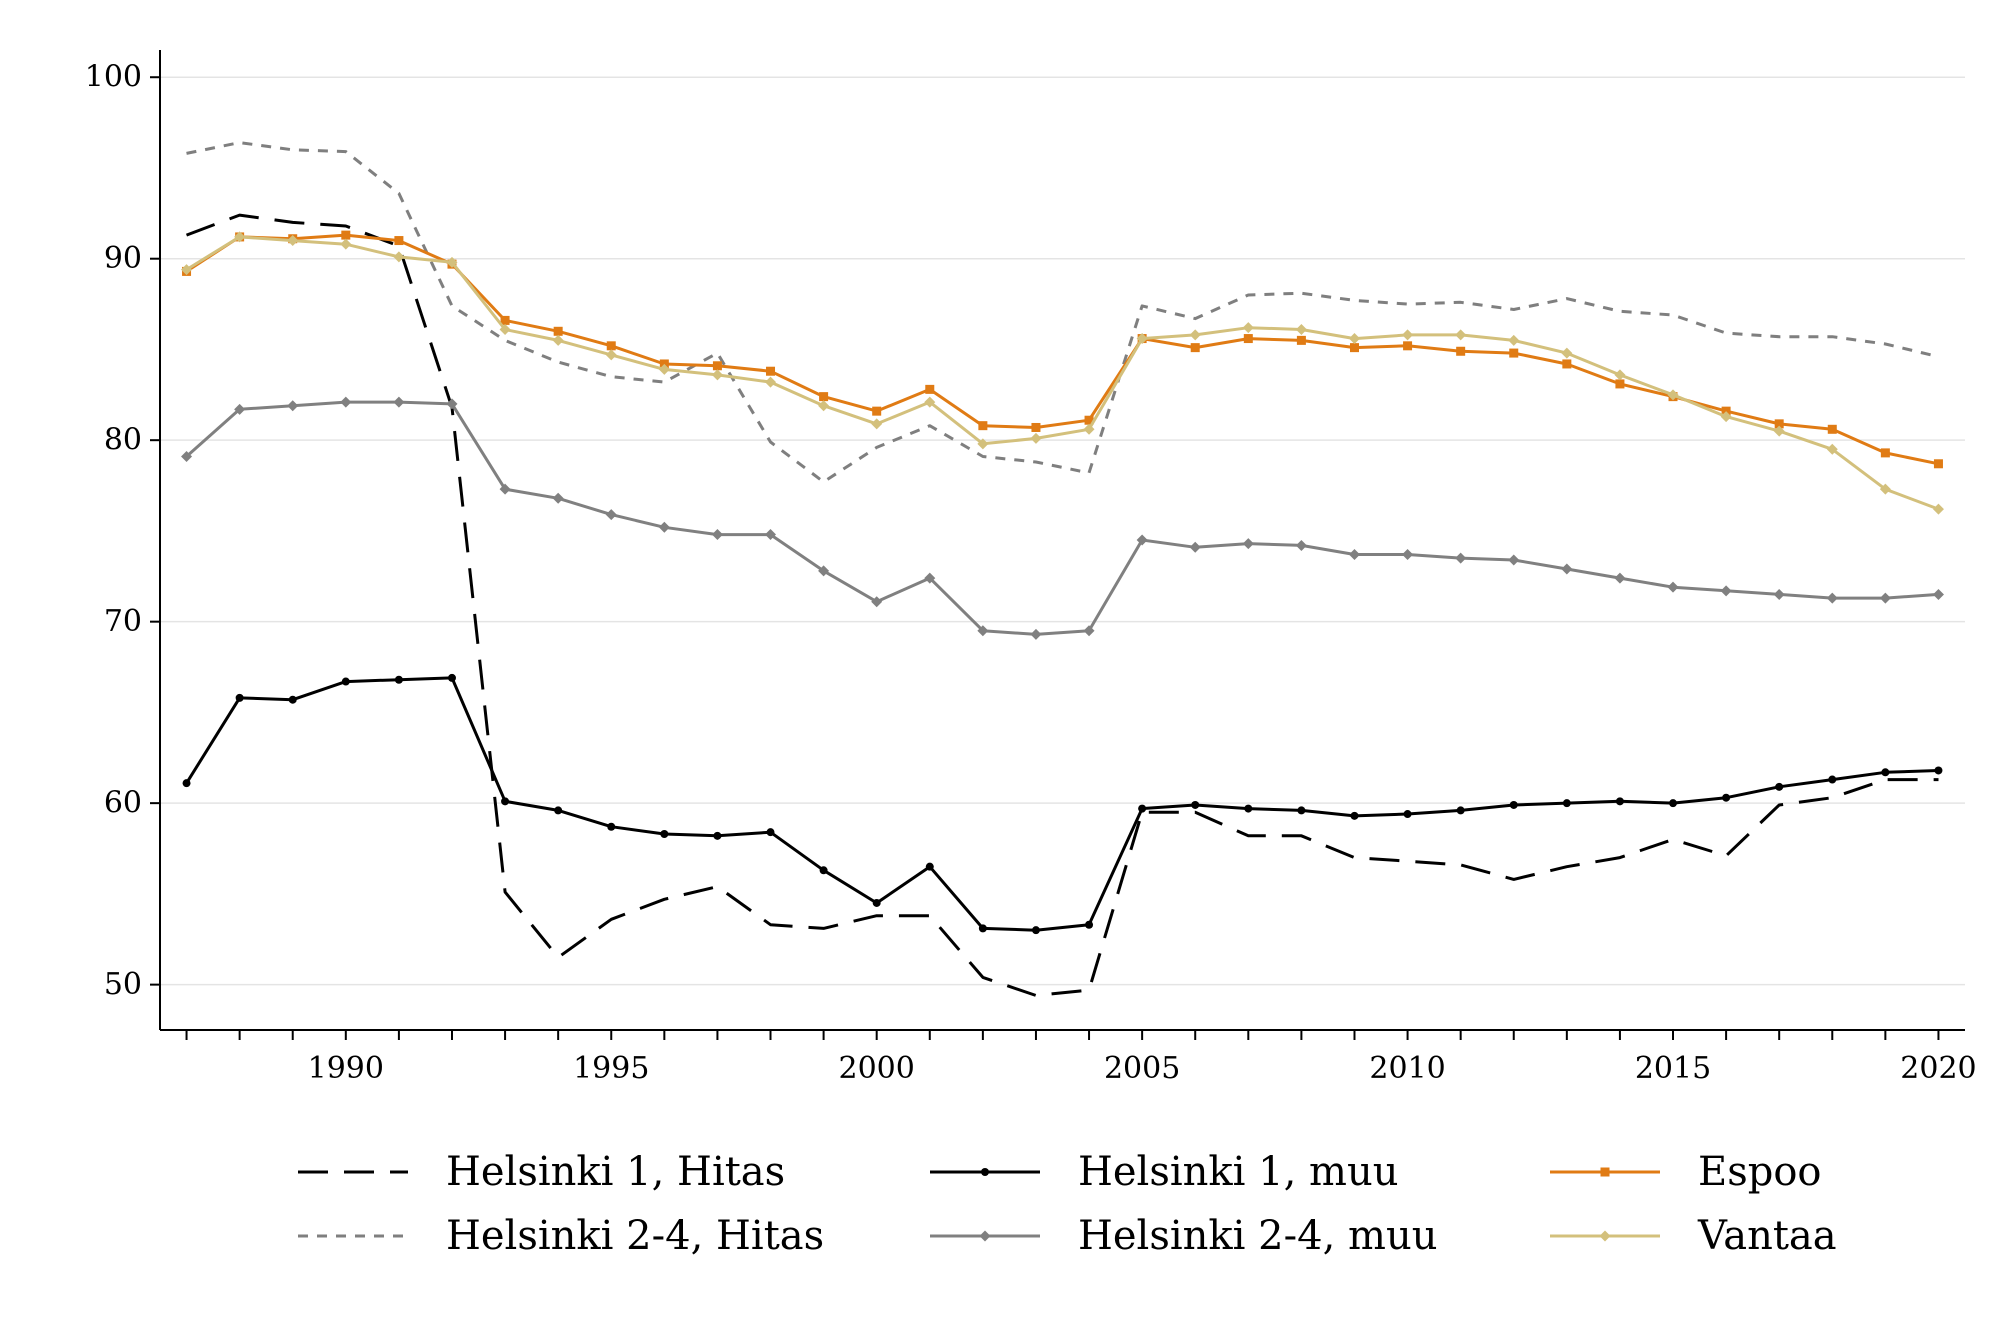  Describe the element at coordinates (1081, 1058) in the screenshot. I see `x-ticks: 1990 1995 2000 2005 2010 2015 2020` at that location.